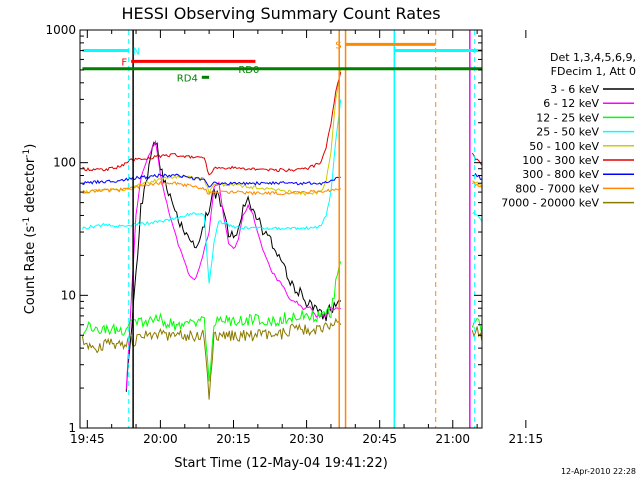 The height and width of the screenshot is (480, 640). I want to click on legend-label: 300 - 800 keV, so click(560, 174).